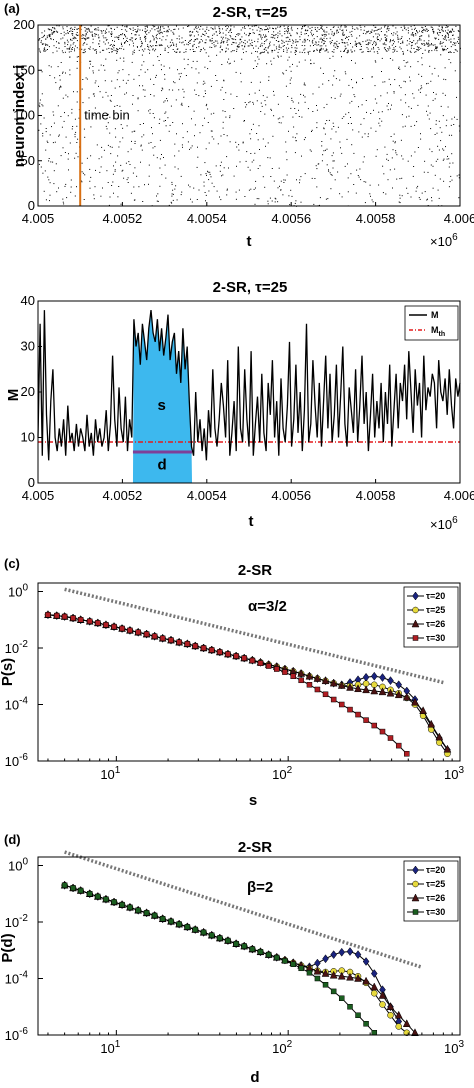  I want to click on alpha-annotation: α=3/2, so click(267, 606).